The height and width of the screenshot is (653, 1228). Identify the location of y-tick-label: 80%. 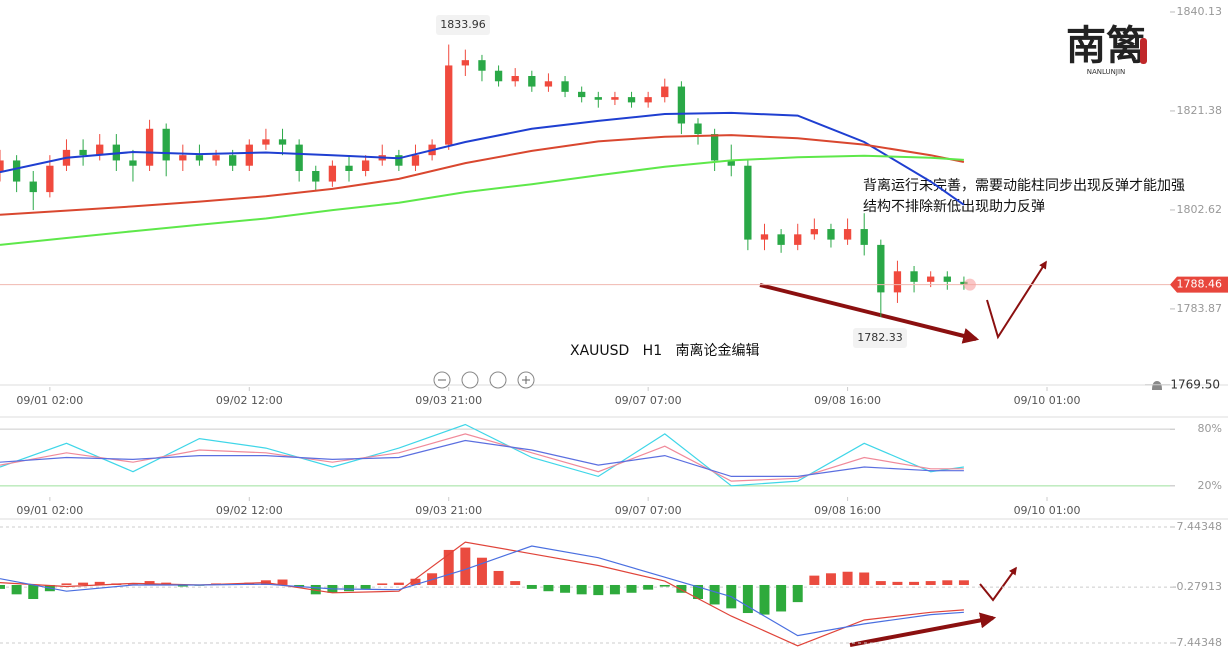
(1210, 428).